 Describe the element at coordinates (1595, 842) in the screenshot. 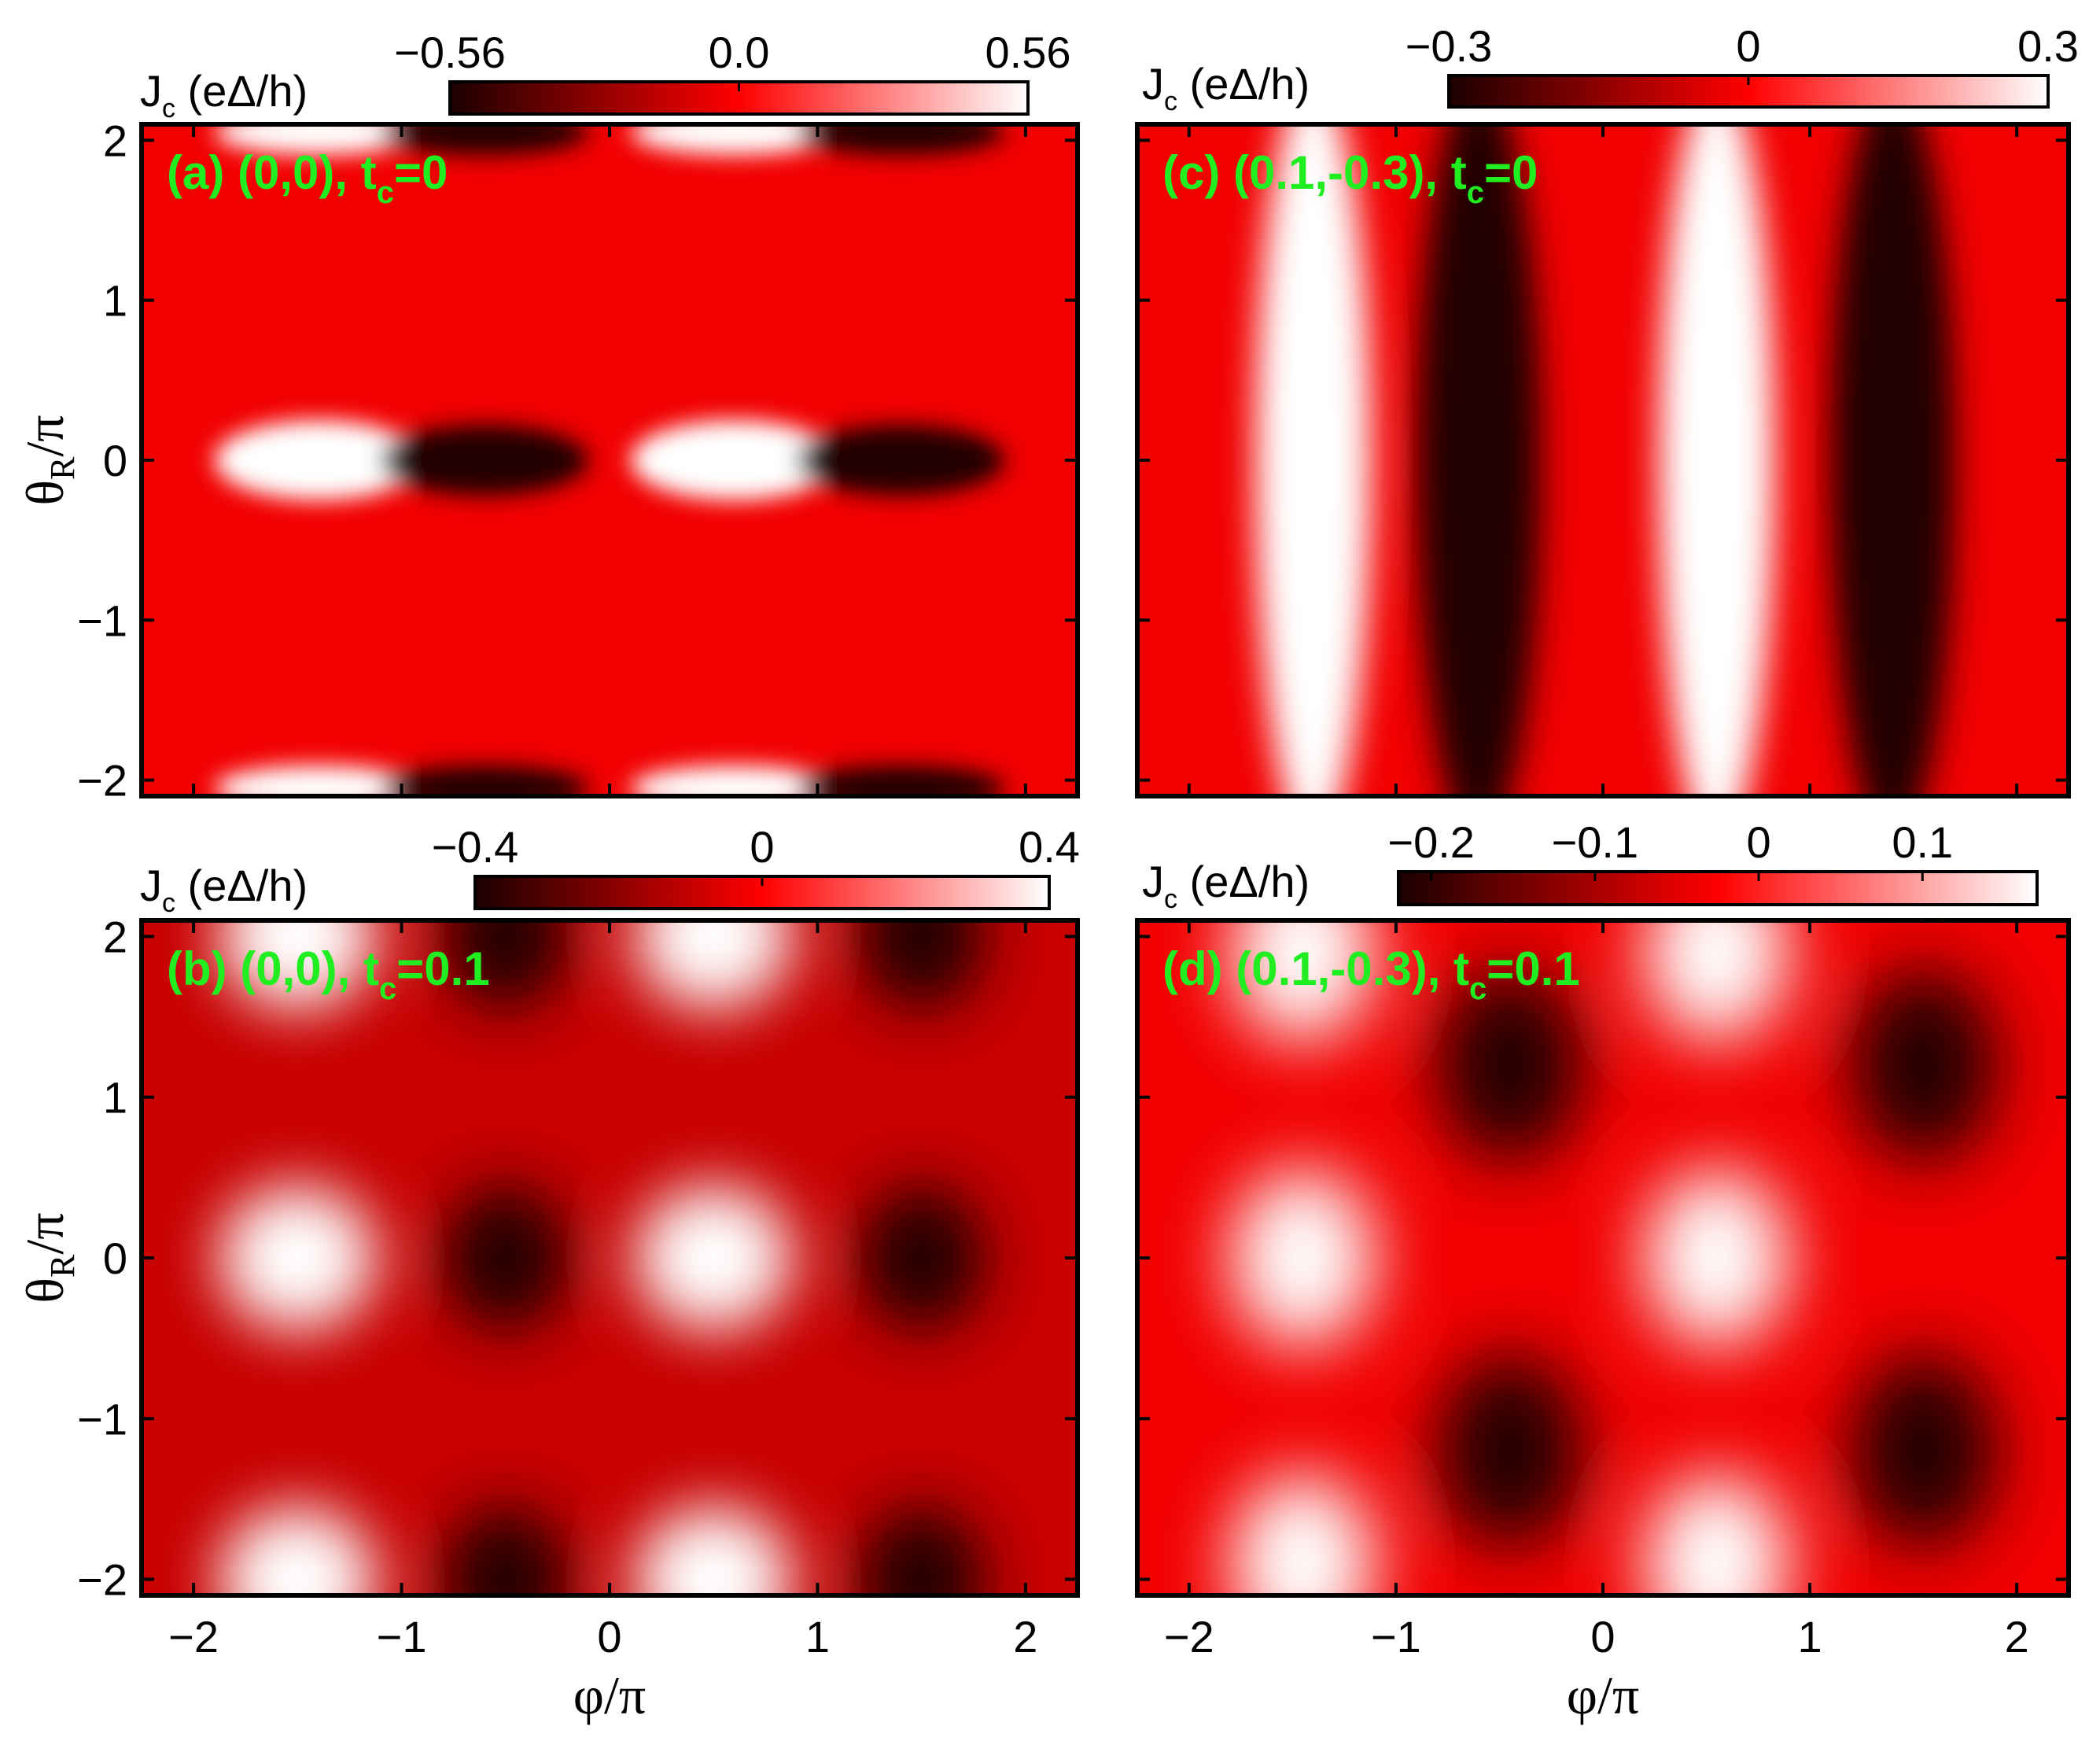

I see `colorbar-tick-label: −0.1` at that location.